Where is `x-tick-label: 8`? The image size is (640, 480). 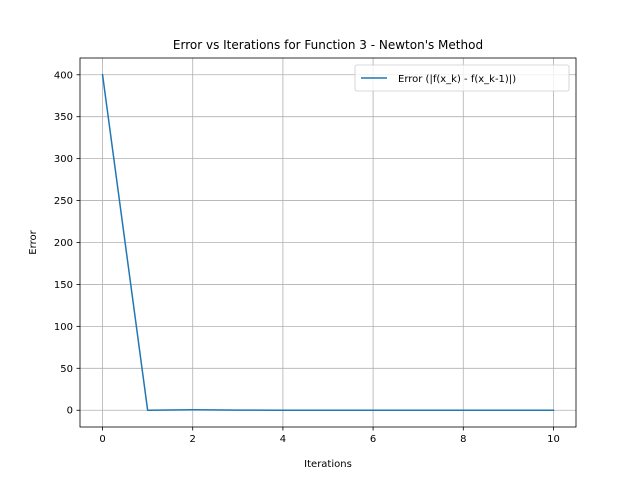
x-tick-label: 8 is located at coordinates (463, 439).